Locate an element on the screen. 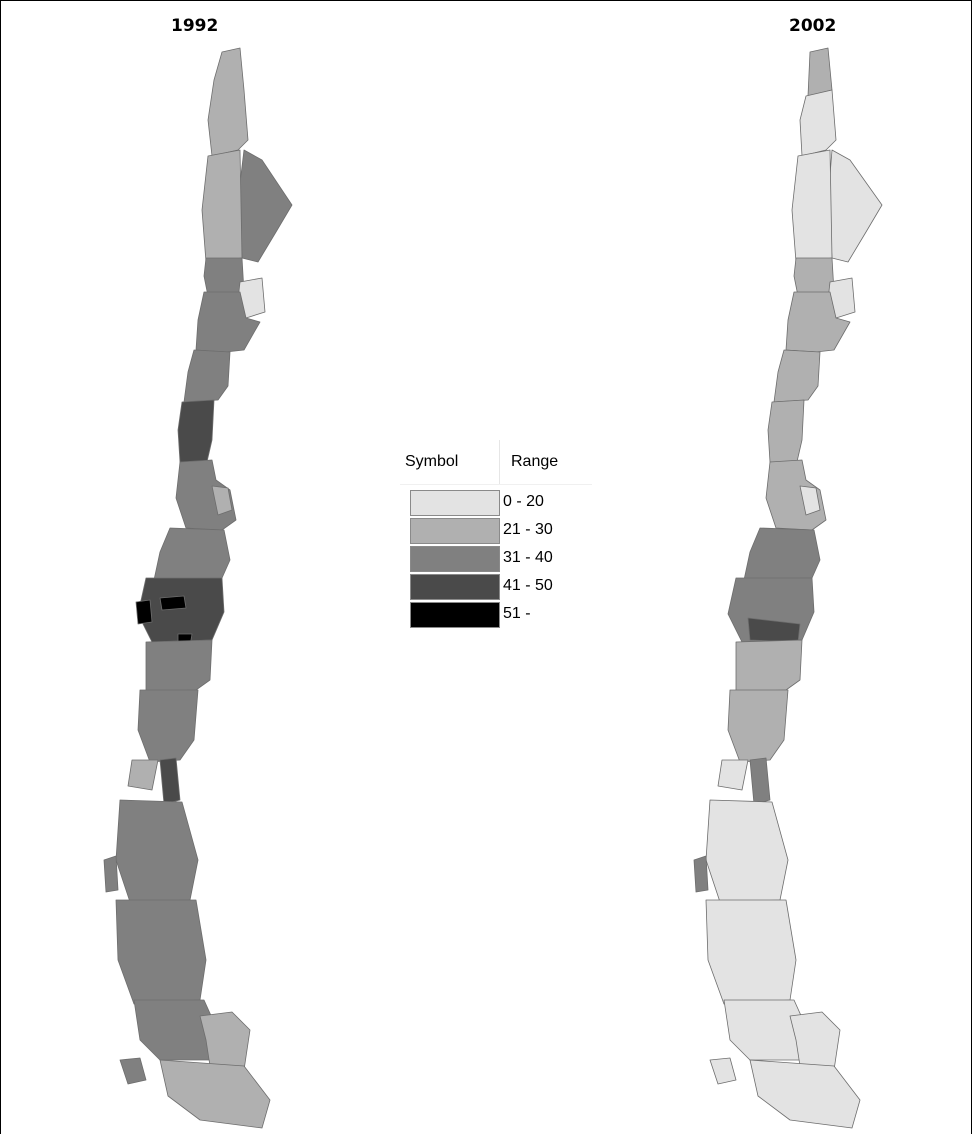  legend-header-divider is located at coordinates (499, 462).